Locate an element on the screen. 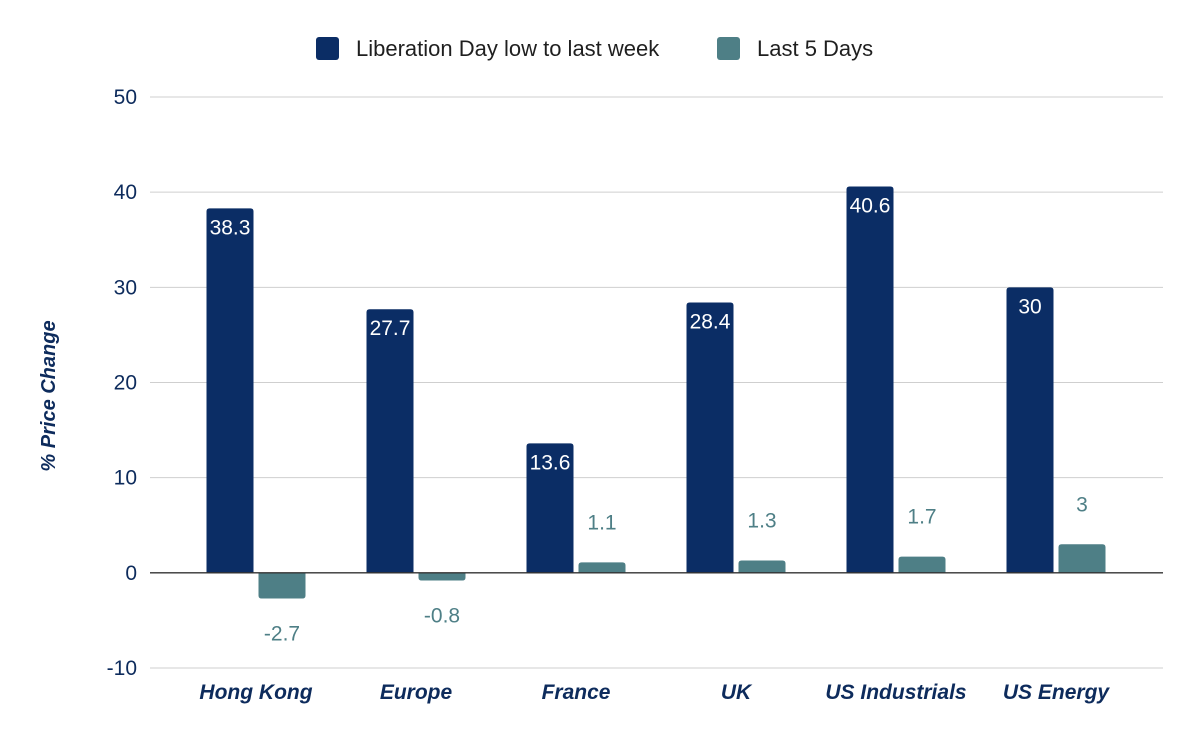 The width and height of the screenshot is (1200, 742). legend-label-last-5-days: Last 5 Days is located at coordinates (815, 48).